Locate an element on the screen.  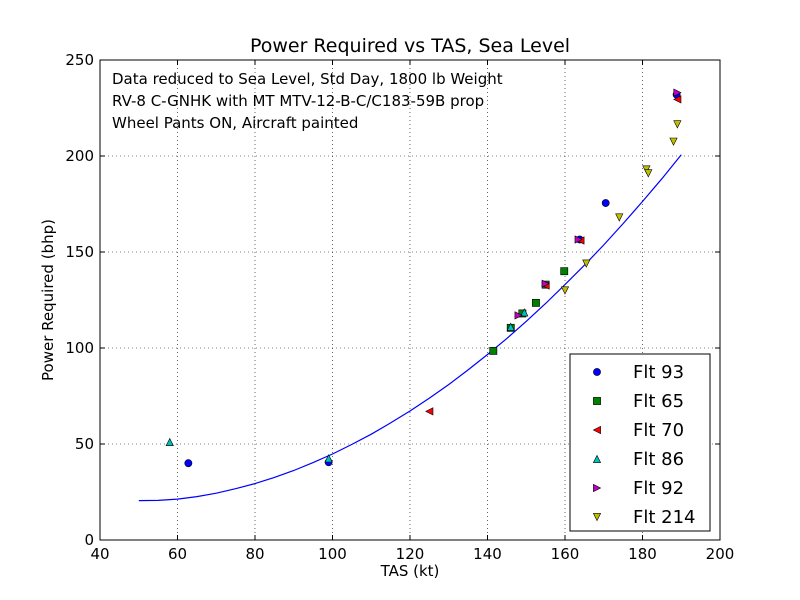
x-tick-label: 40 is located at coordinates (99, 554).